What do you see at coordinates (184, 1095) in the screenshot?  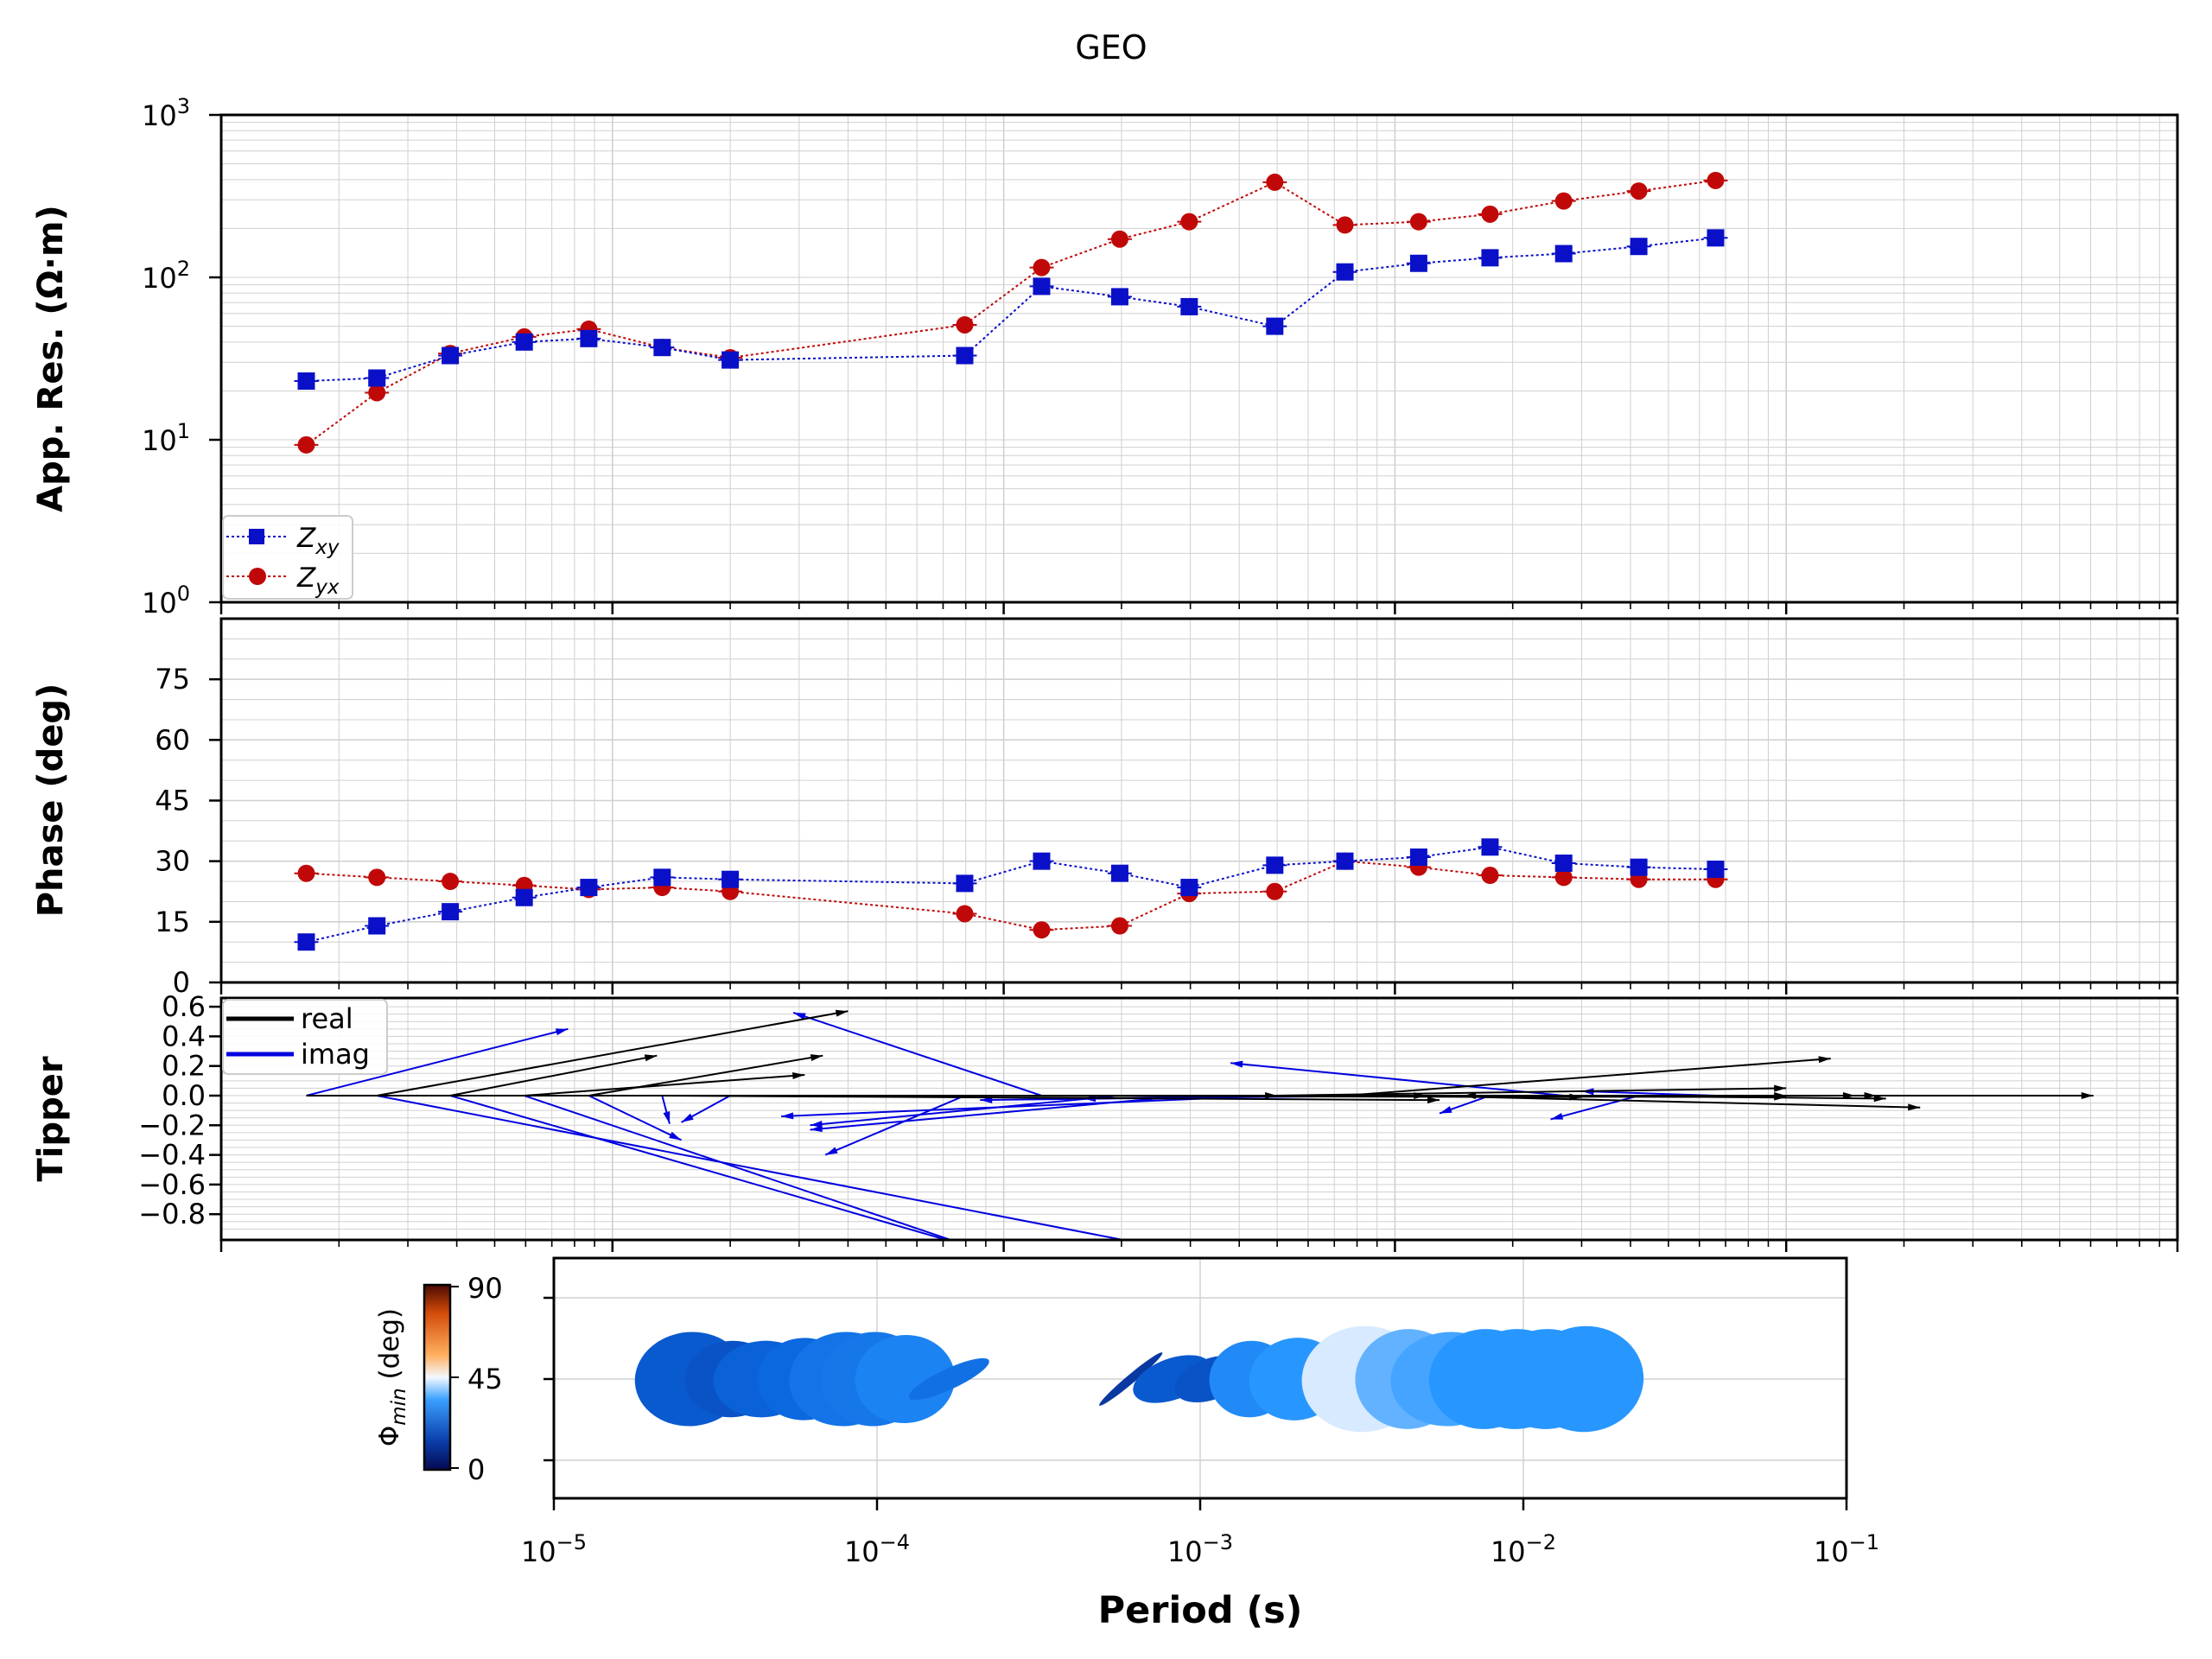 I see `tip-ytick-label: 0.0` at bounding box center [184, 1095].